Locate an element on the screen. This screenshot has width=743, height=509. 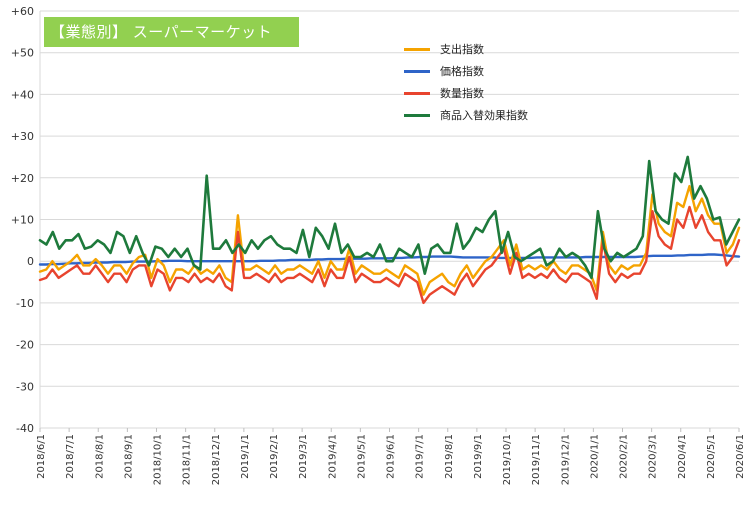
x-tick-label: 2019/6/1 is located at coordinates (391, 456).